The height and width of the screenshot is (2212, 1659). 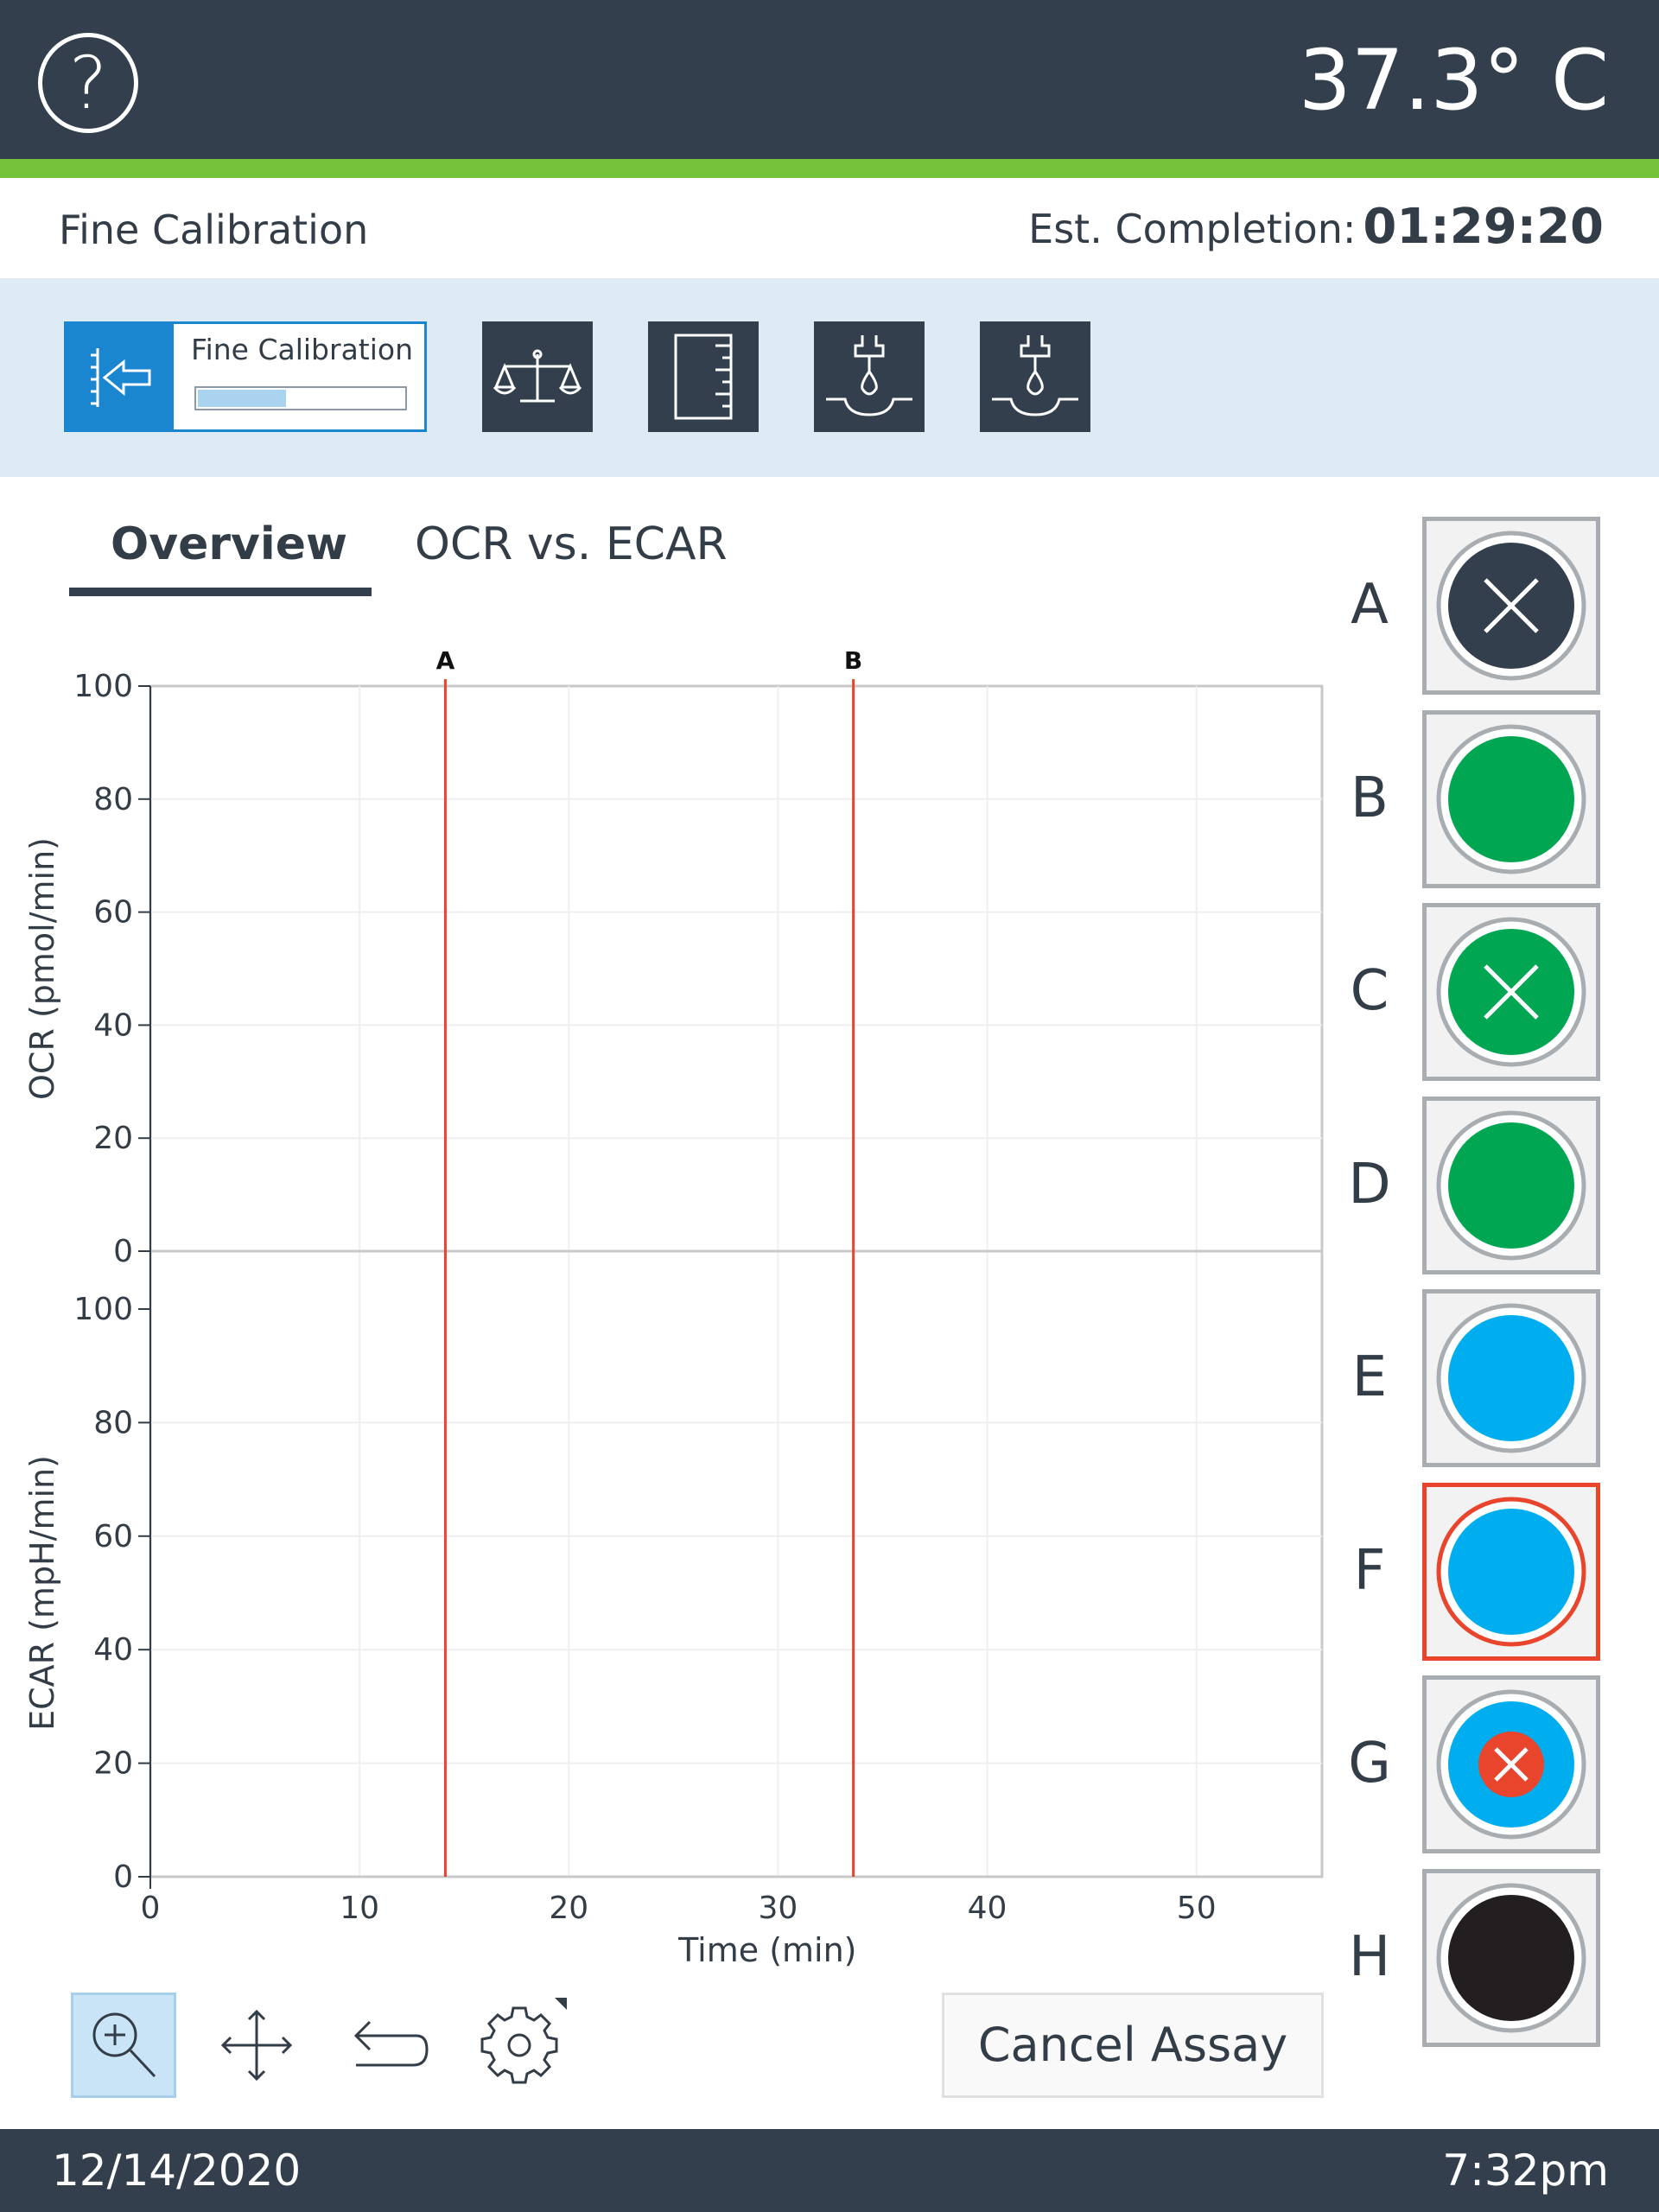 I want to click on undo-icon, so click(x=391, y=2043).